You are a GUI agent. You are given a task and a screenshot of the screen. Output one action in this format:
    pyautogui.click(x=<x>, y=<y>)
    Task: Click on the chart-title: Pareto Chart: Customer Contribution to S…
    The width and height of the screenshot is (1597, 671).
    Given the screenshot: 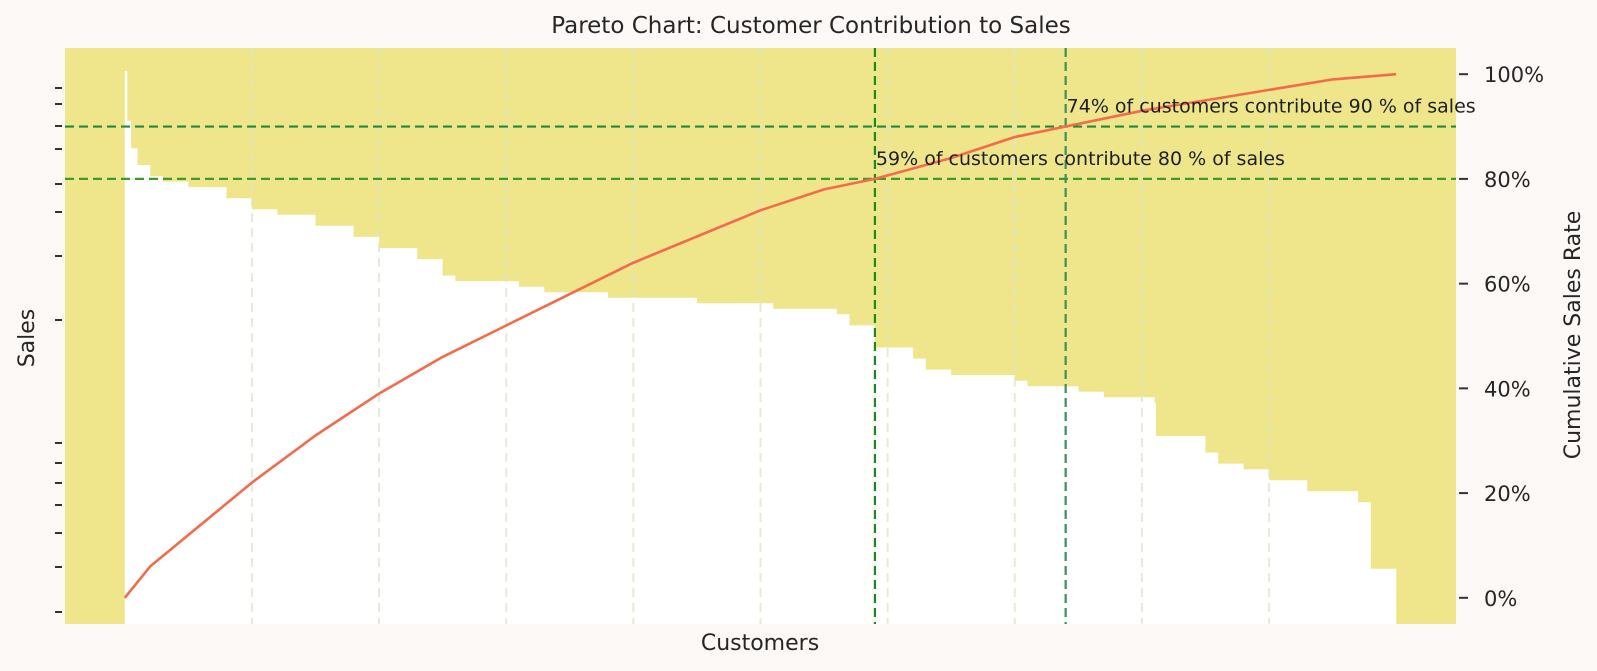 What is the action you would take?
    pyautogui.click(x=810, y=26)
    